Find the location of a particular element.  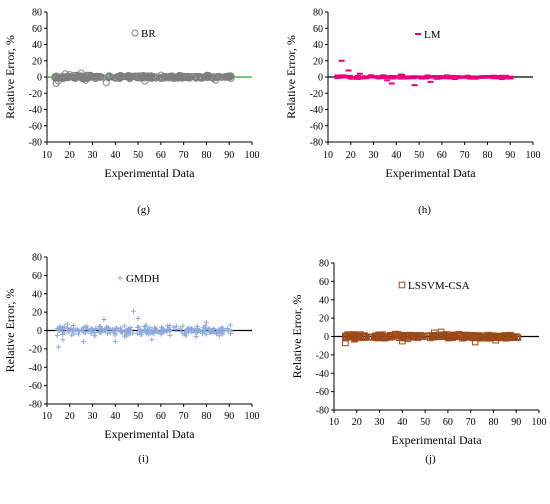

panel-label: (h) is located at coordinates (424, 210).